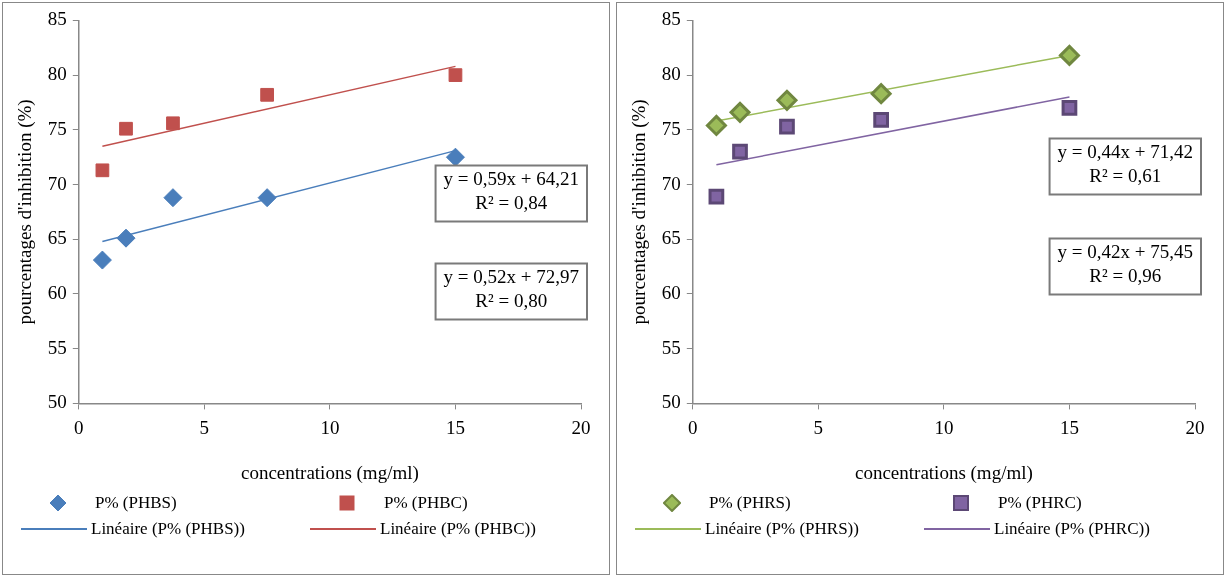 The height and width of the screenshot is (581, 1231). I want to click on annotation: y = 0,59x + 64,21 R² = 0,84, so click(511, 190).